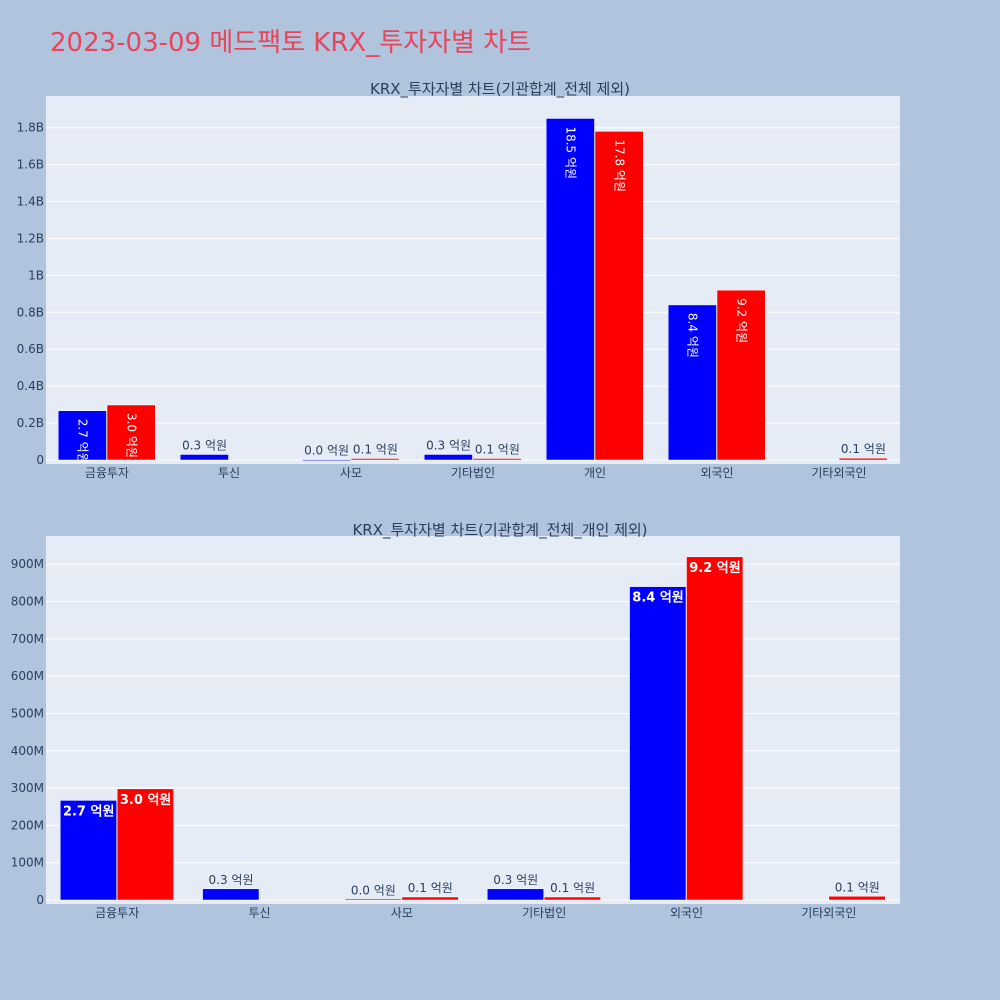  I want to click on y-tick-label: 0.2B, so click(30, 423).